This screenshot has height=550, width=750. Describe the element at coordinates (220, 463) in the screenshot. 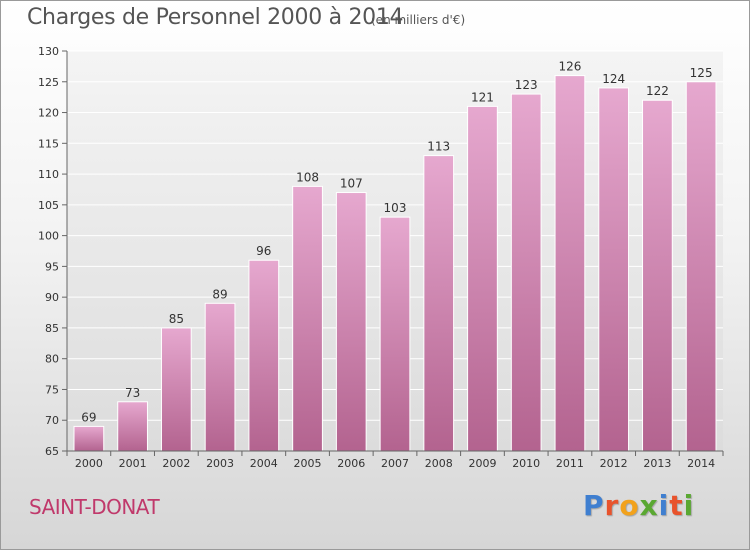

I see `x-tick-label: 2003` at that location.